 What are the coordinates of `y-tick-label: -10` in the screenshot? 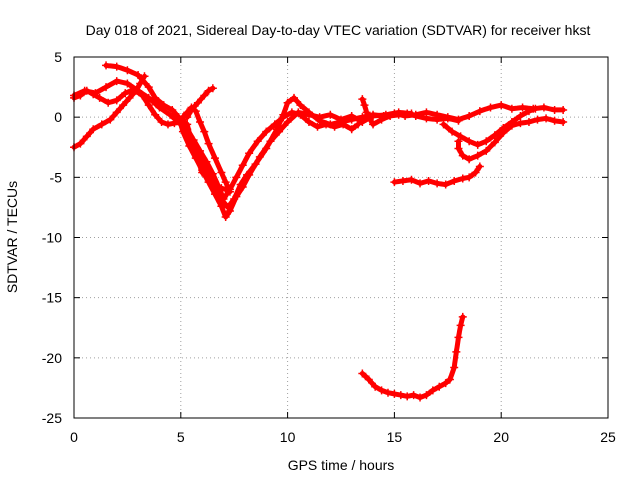 It's located at (52, 238).